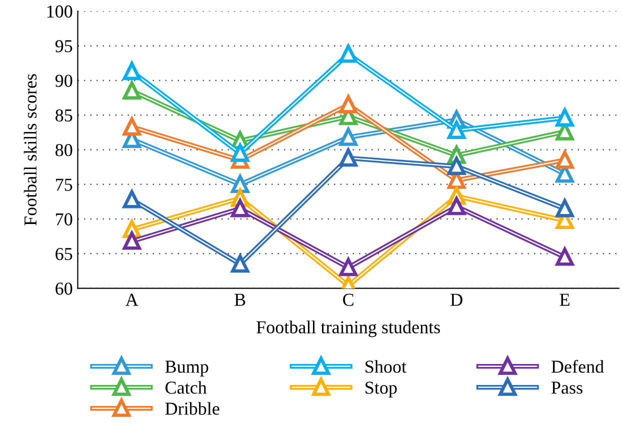 The image size is (622, 447). Describe the element at coordinates (381, 390) in the screenshot. I see `legend-label: Stop` at that location.